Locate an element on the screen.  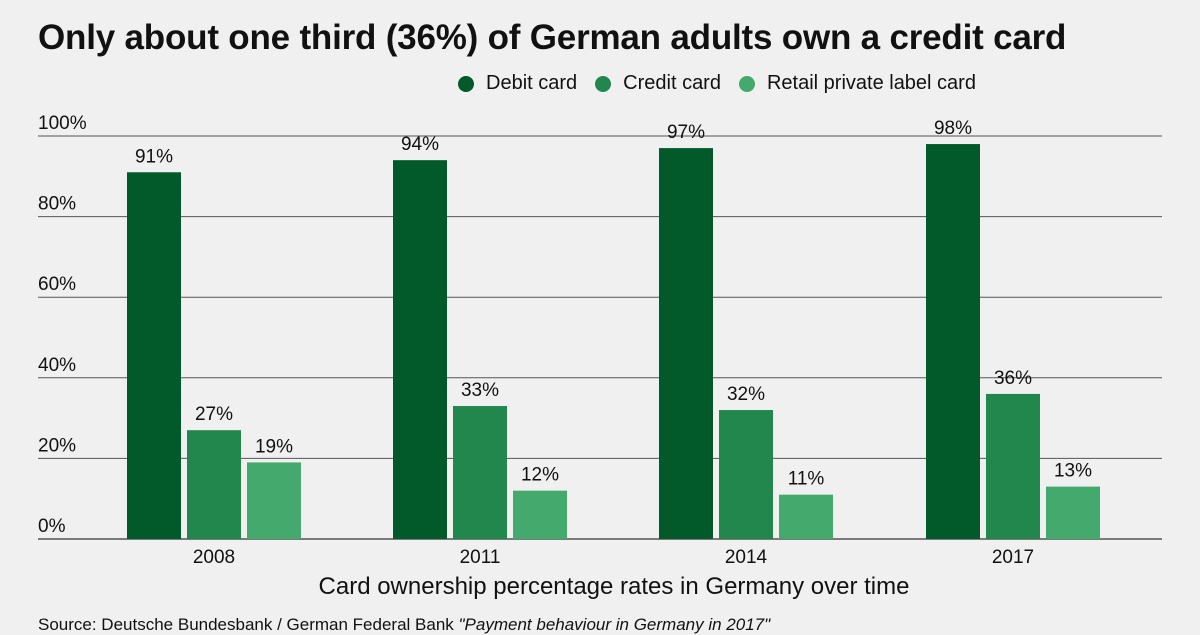
y-tick-label: 100% is located at coordinates (62, 123).